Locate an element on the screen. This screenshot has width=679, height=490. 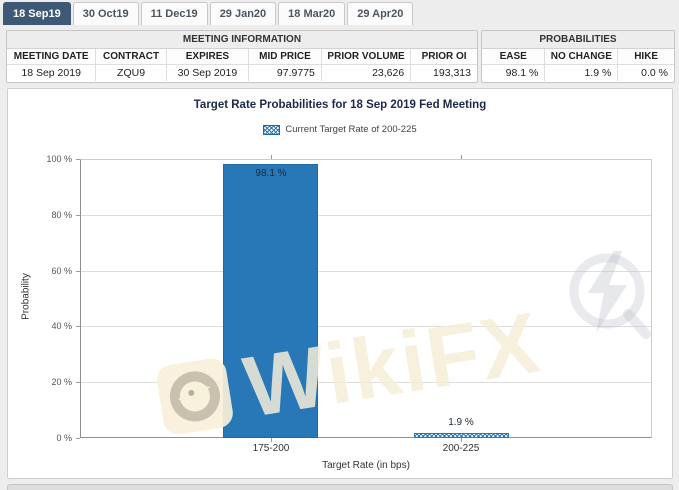
expires-value: 30 Sep 2019 is located at coordinates (208, 73).